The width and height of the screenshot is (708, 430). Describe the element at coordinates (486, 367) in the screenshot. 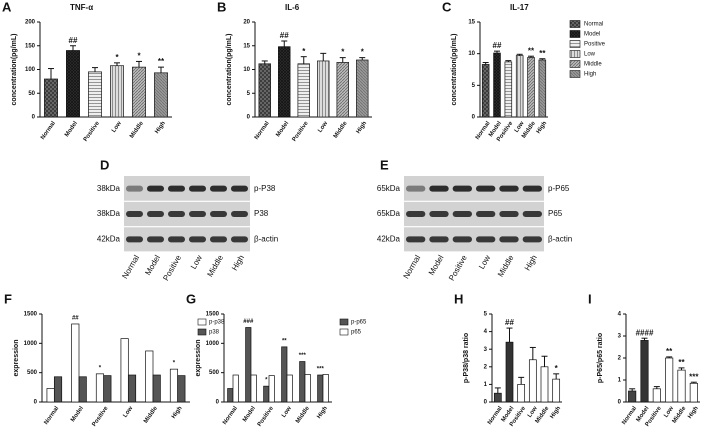

I see `y-tick-label: 2` at that location.